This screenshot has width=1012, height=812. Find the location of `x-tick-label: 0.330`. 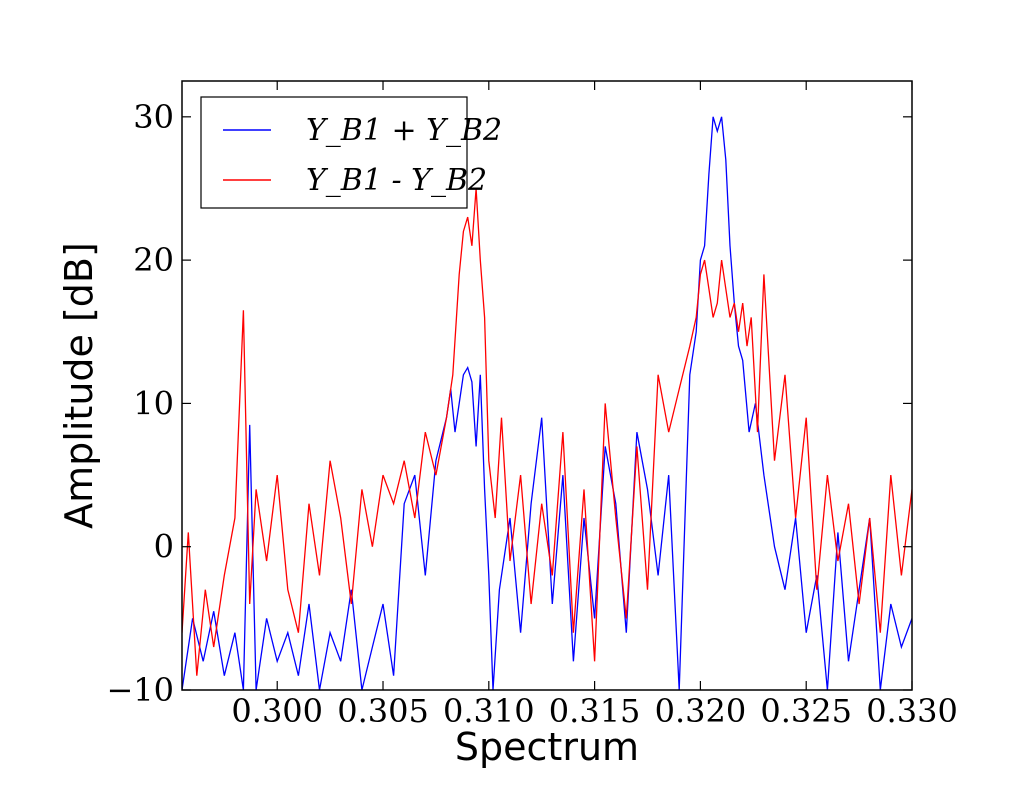

x-tick-label: 0.330 is located at coordinates (912, 711).